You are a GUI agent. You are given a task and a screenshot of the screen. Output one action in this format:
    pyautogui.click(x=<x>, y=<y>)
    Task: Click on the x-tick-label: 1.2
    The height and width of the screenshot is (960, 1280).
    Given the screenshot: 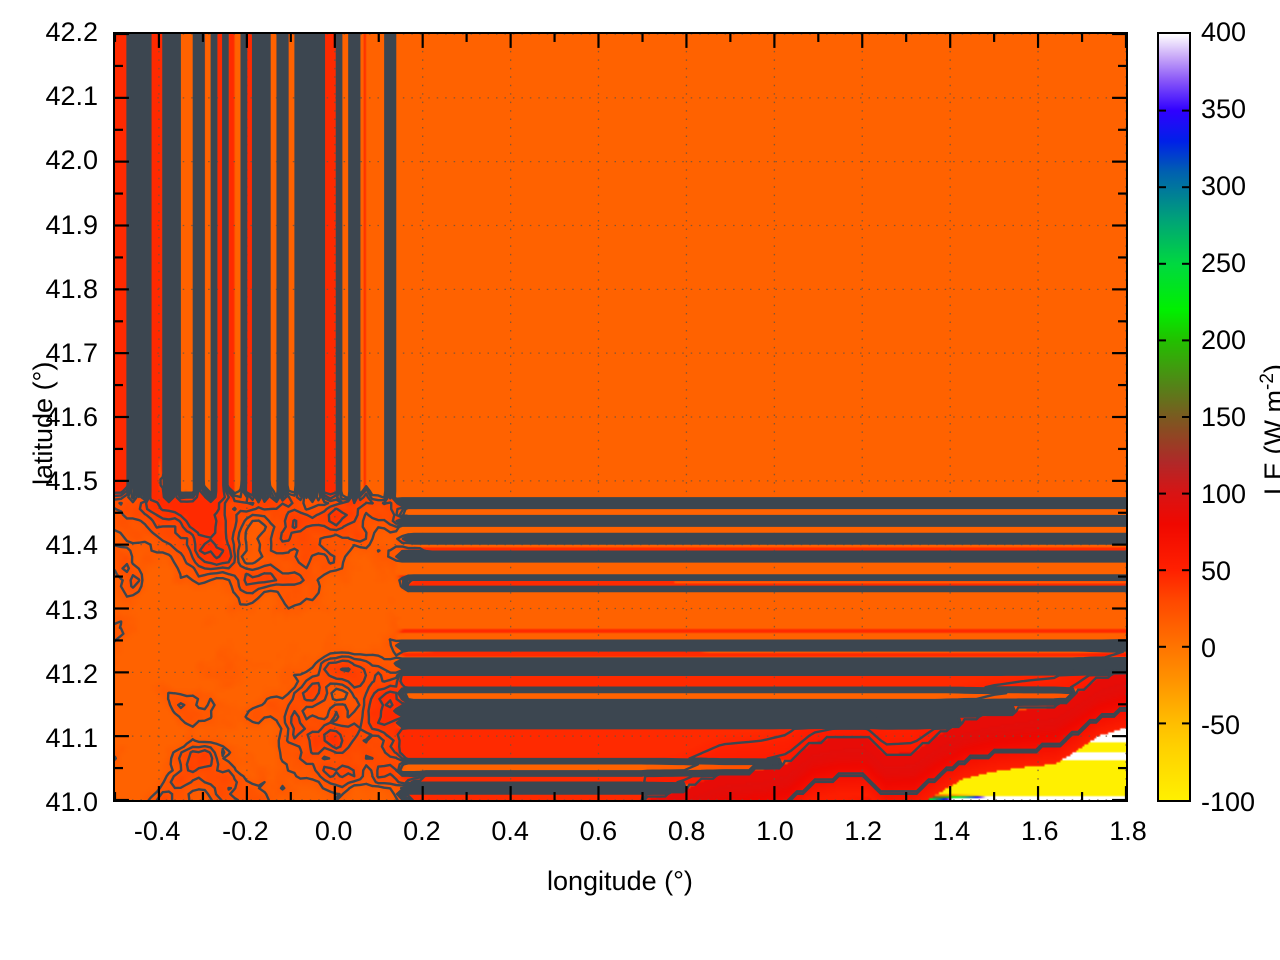 What is the action you would take?
    pyautogui.click(x=863, y=831)
    